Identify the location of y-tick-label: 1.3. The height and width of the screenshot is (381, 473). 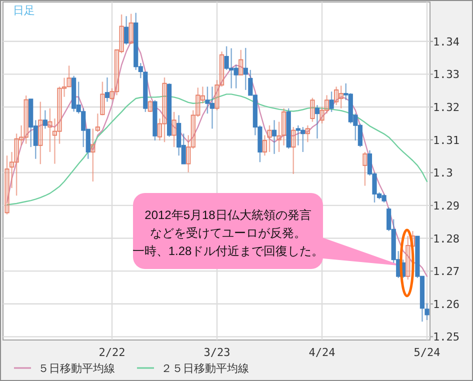
(443, 173).